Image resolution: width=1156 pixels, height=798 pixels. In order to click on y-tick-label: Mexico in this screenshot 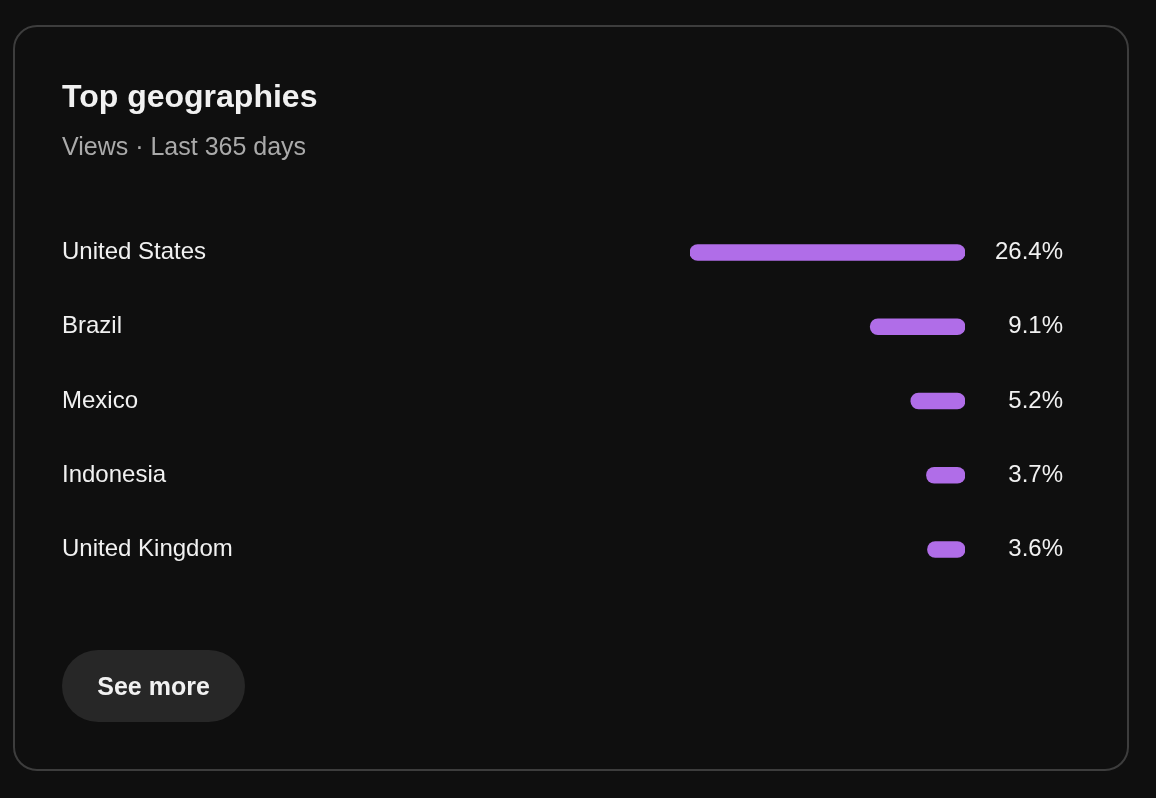, I will do `click(100, 399)`.